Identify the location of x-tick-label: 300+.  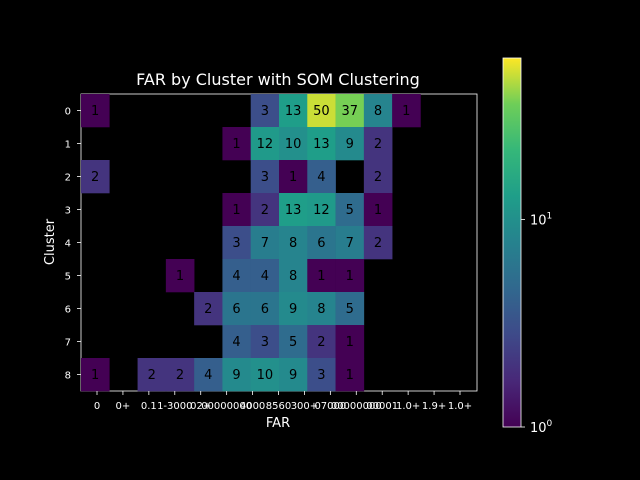
(304, 406).